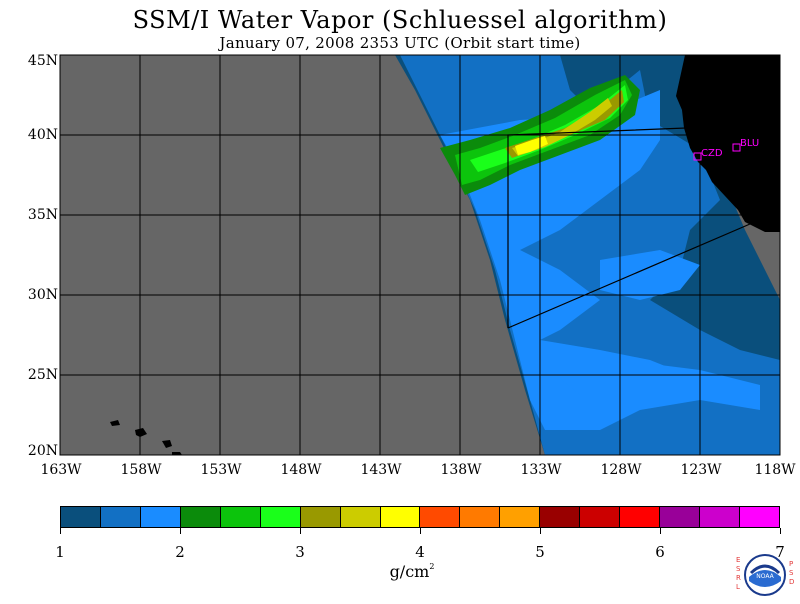 Image resolution: width=800 pixels, height=604 pixels. Describe the element at coordinates (736, 147) in the screenshot. I see `station-blu-marker` at that location.